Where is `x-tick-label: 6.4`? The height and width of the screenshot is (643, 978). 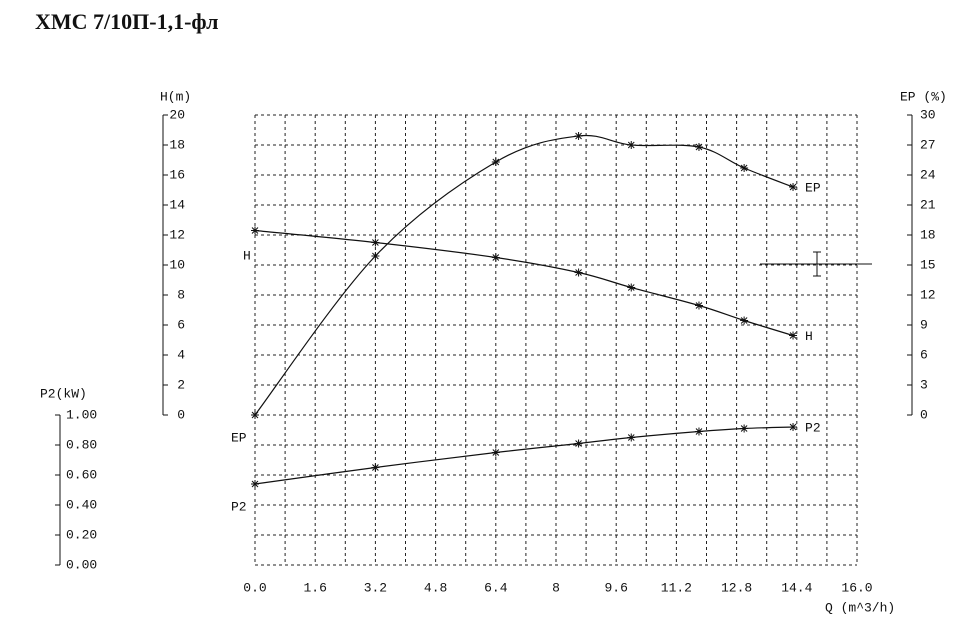 x-tick-label: 6.4 is located at coordinates (496, 587).